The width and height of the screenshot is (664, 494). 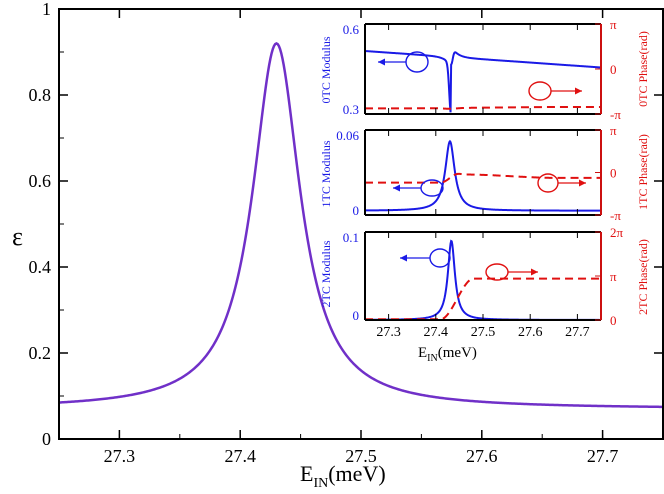 What do you see at coordinates (482, 456) in the screenshot?
I see `main-x-tick-label: 27.6` at bounding box center [482, 456].